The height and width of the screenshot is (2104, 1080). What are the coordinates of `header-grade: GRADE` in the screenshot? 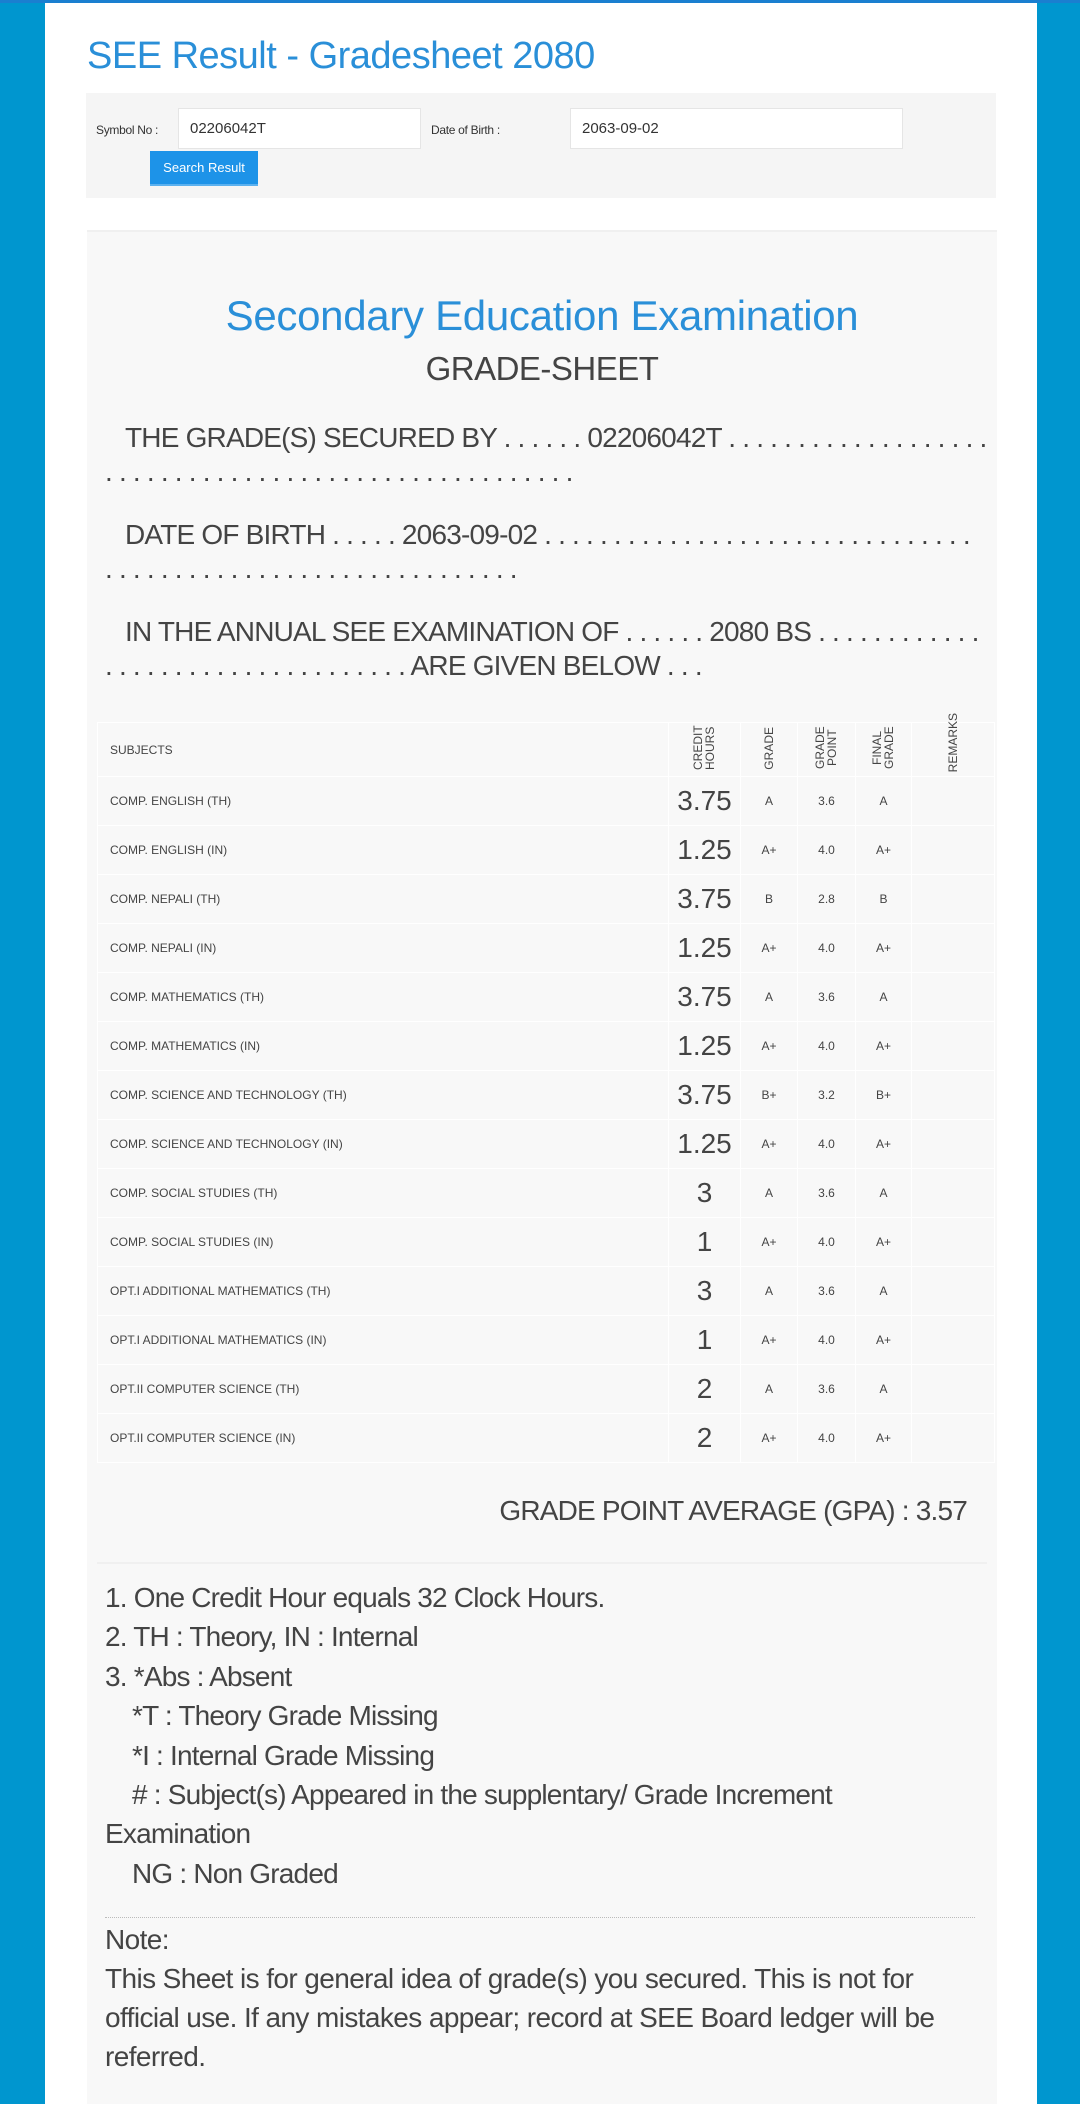 It's located at (769, 749).